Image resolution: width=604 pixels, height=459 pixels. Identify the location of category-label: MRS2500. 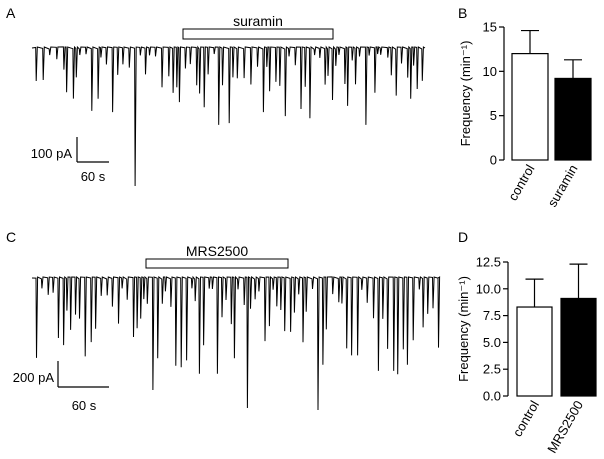
(565, 427).